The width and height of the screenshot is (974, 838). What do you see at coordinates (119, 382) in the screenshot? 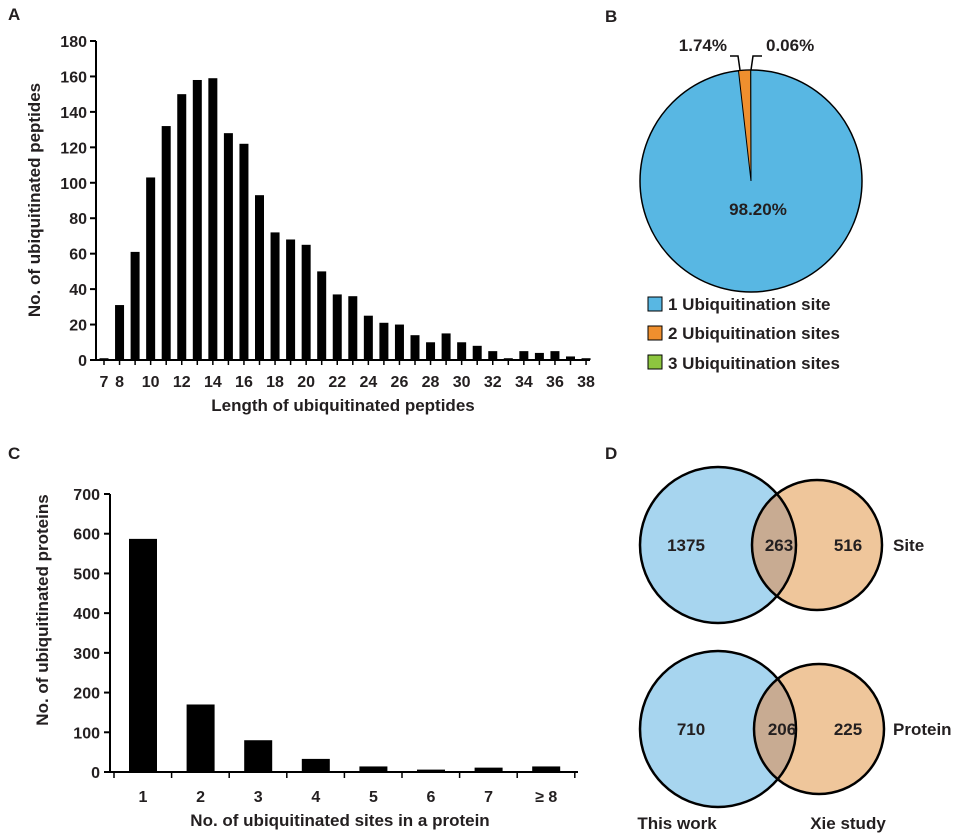
I see `chart-a-x-tick-label: 8` at bounding box center [119, 382].